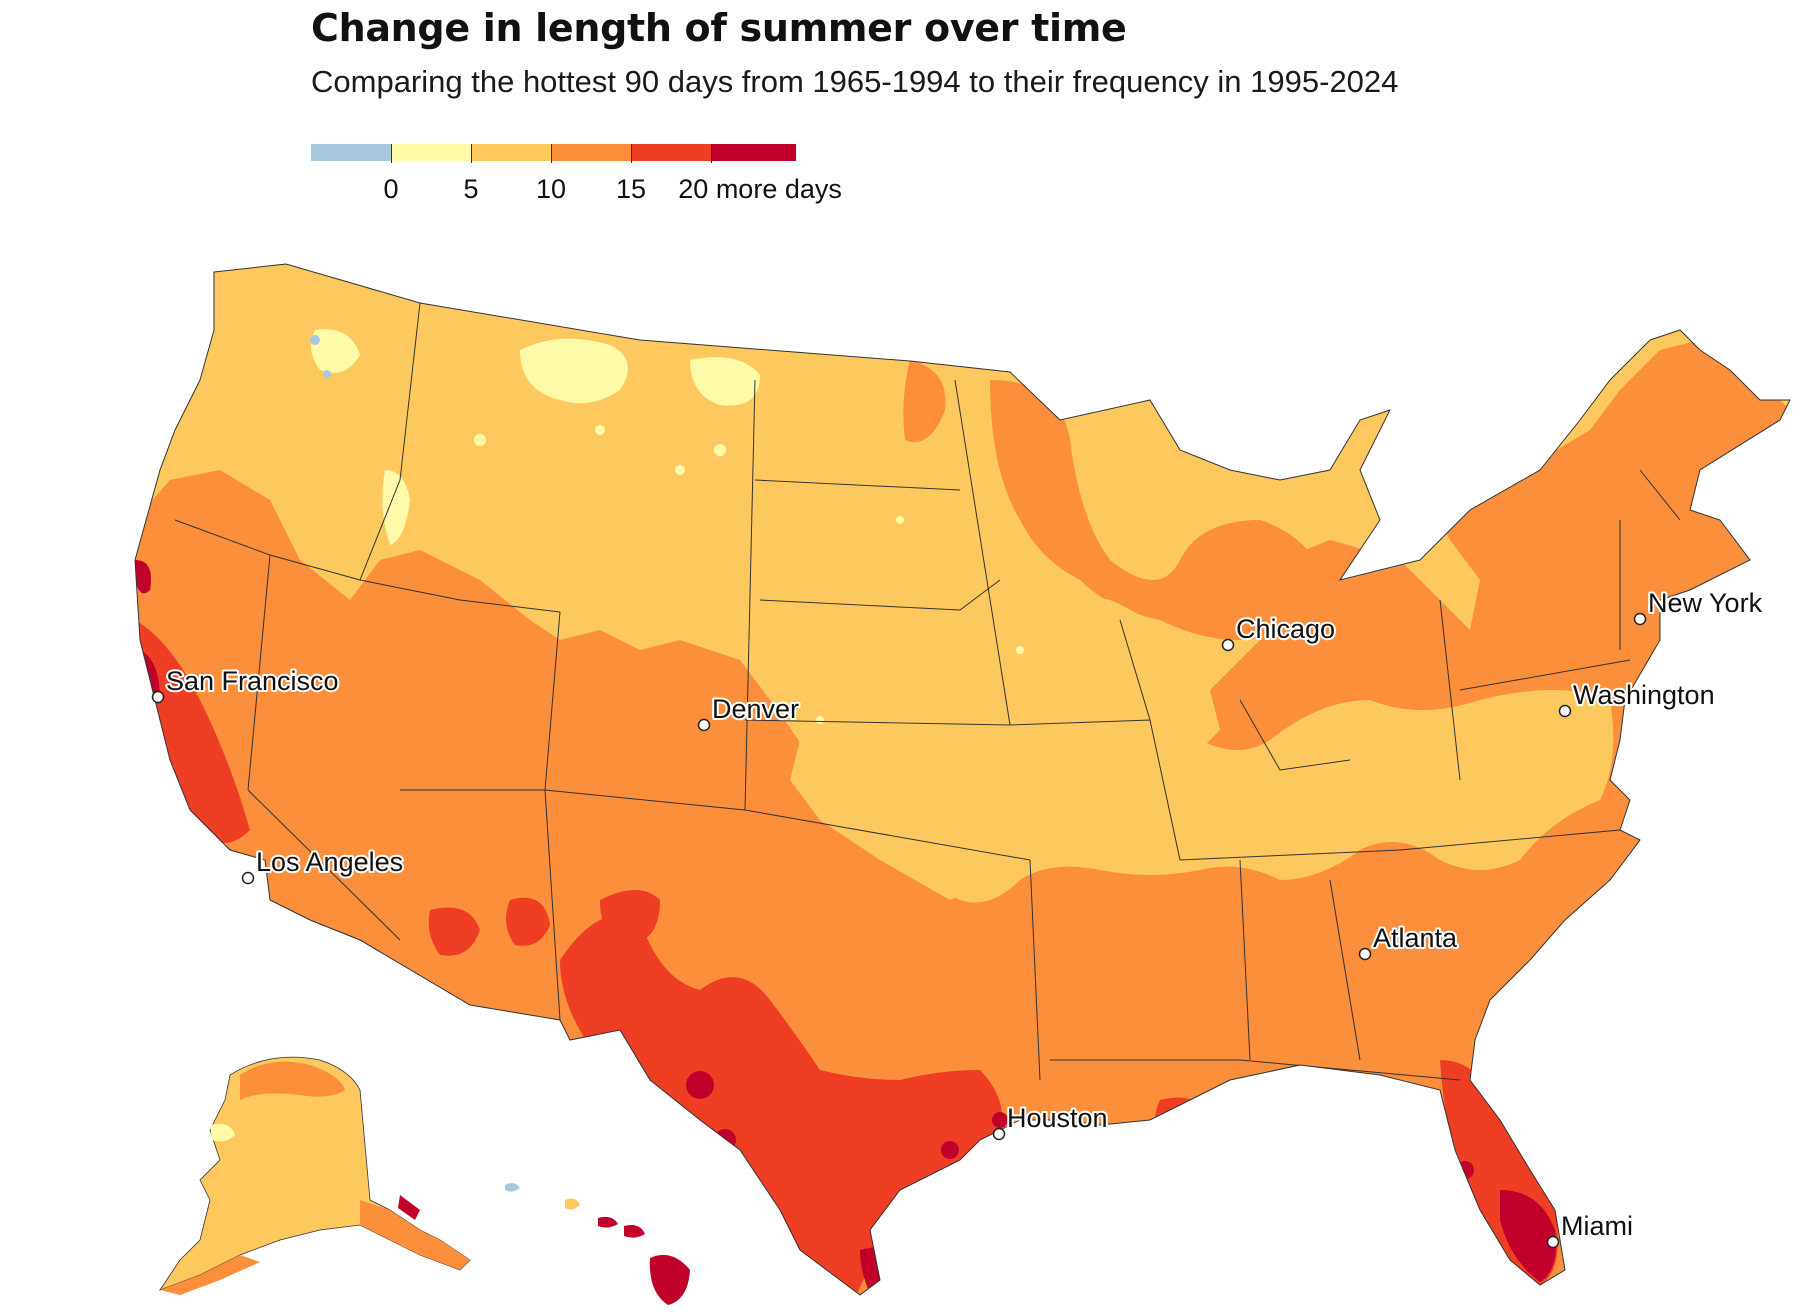 The height and width of the screenshot is (1312, 1800). Describe the element at coordinates (1553, 1242) in the screenshot. I see `city-marker-miami` at that location.